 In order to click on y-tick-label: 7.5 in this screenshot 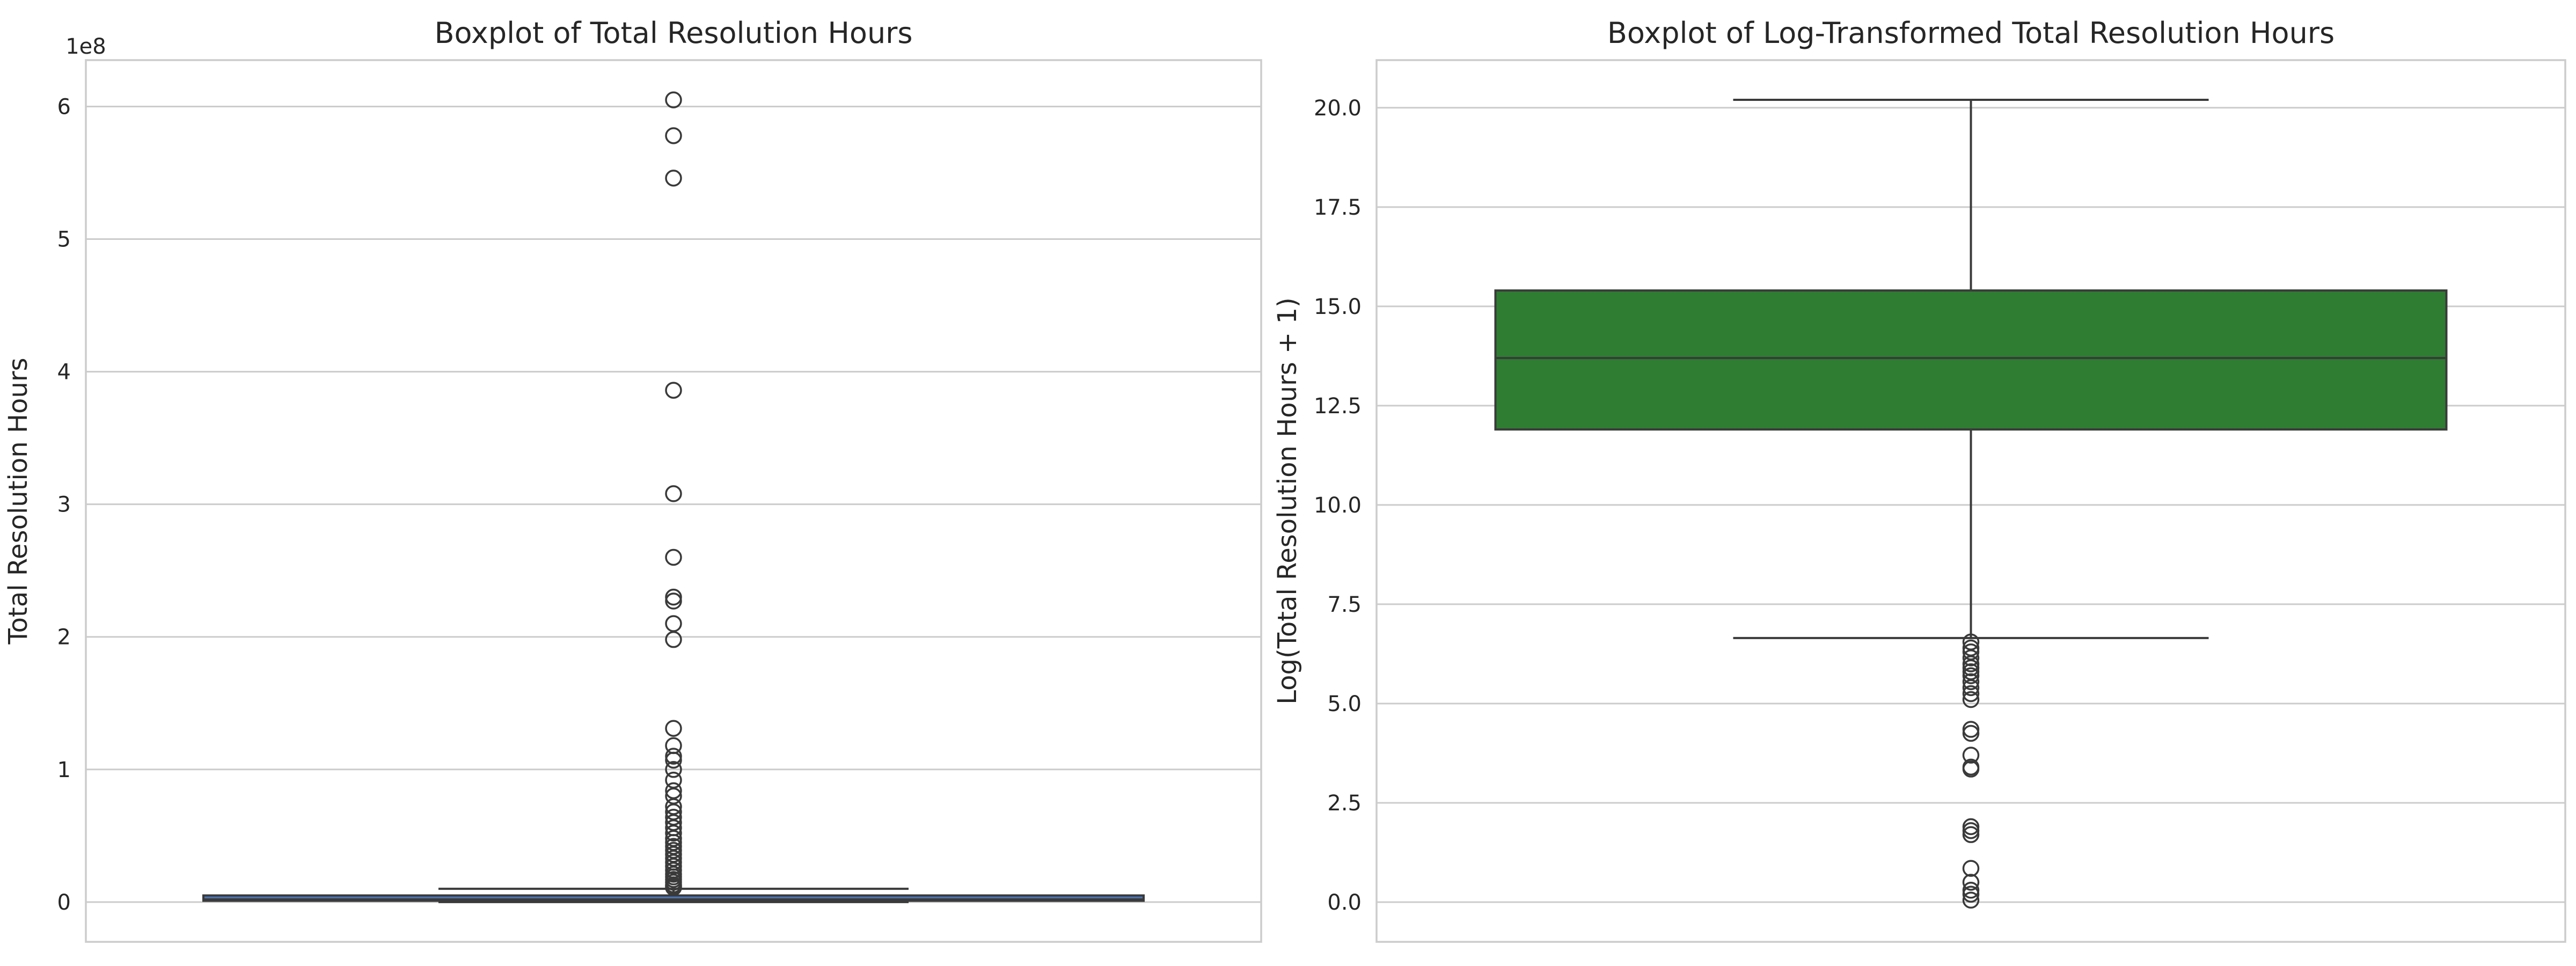, I will do `click(1344, 604)`.